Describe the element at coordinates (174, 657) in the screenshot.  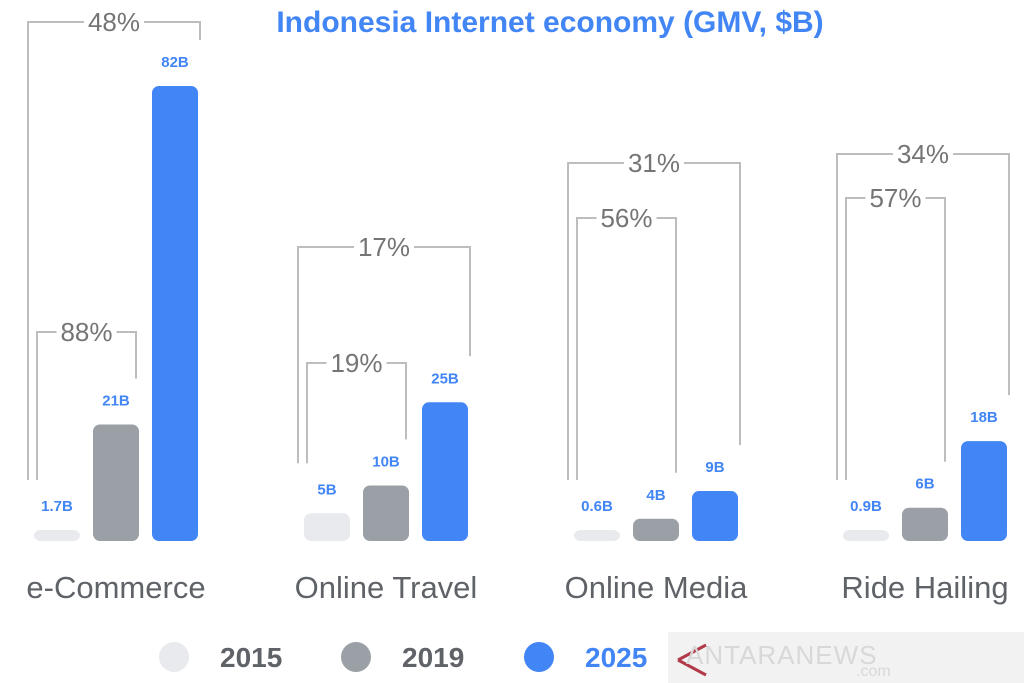
I see `legend-marker-2015` at that location.